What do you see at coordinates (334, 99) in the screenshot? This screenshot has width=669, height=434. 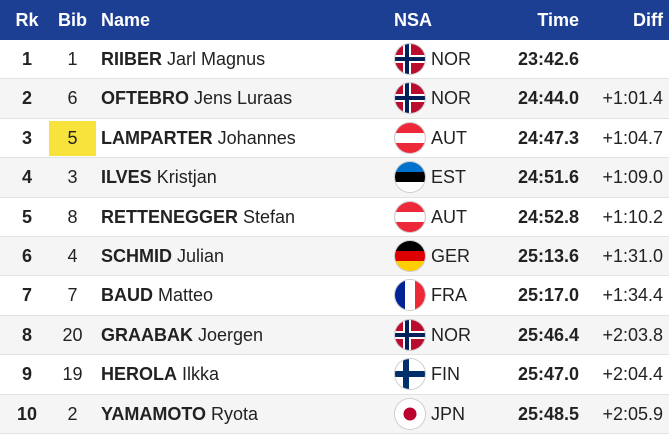 I see `result-row: 2 6 OFTEBRO Jens Luraas NOR 24:44.0 +1:01.4` at bounding box center [334, 99].